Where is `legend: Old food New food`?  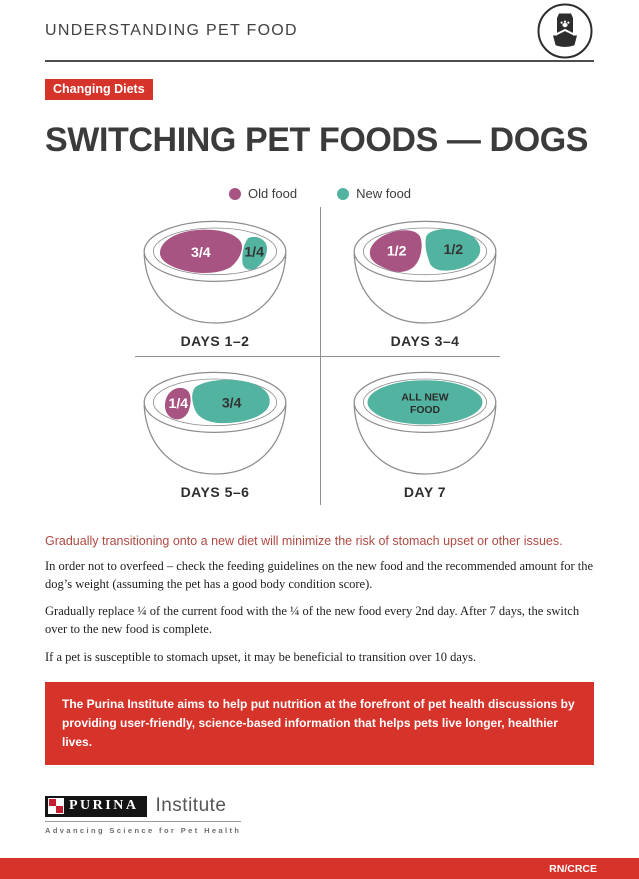
legend: Old food New food is located at coordinates (320, 193).